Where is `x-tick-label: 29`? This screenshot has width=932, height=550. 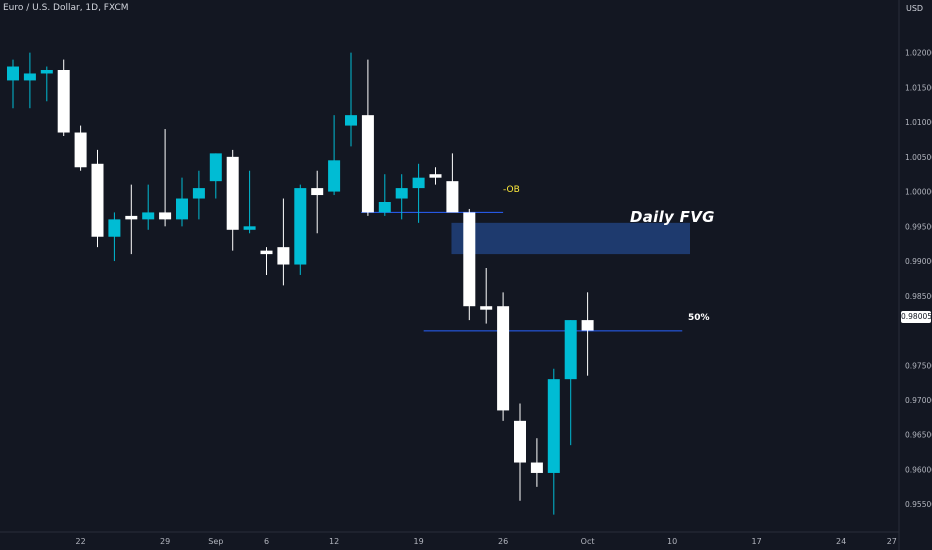 x-tick-label: 29 is located at coordinates (165, 541).